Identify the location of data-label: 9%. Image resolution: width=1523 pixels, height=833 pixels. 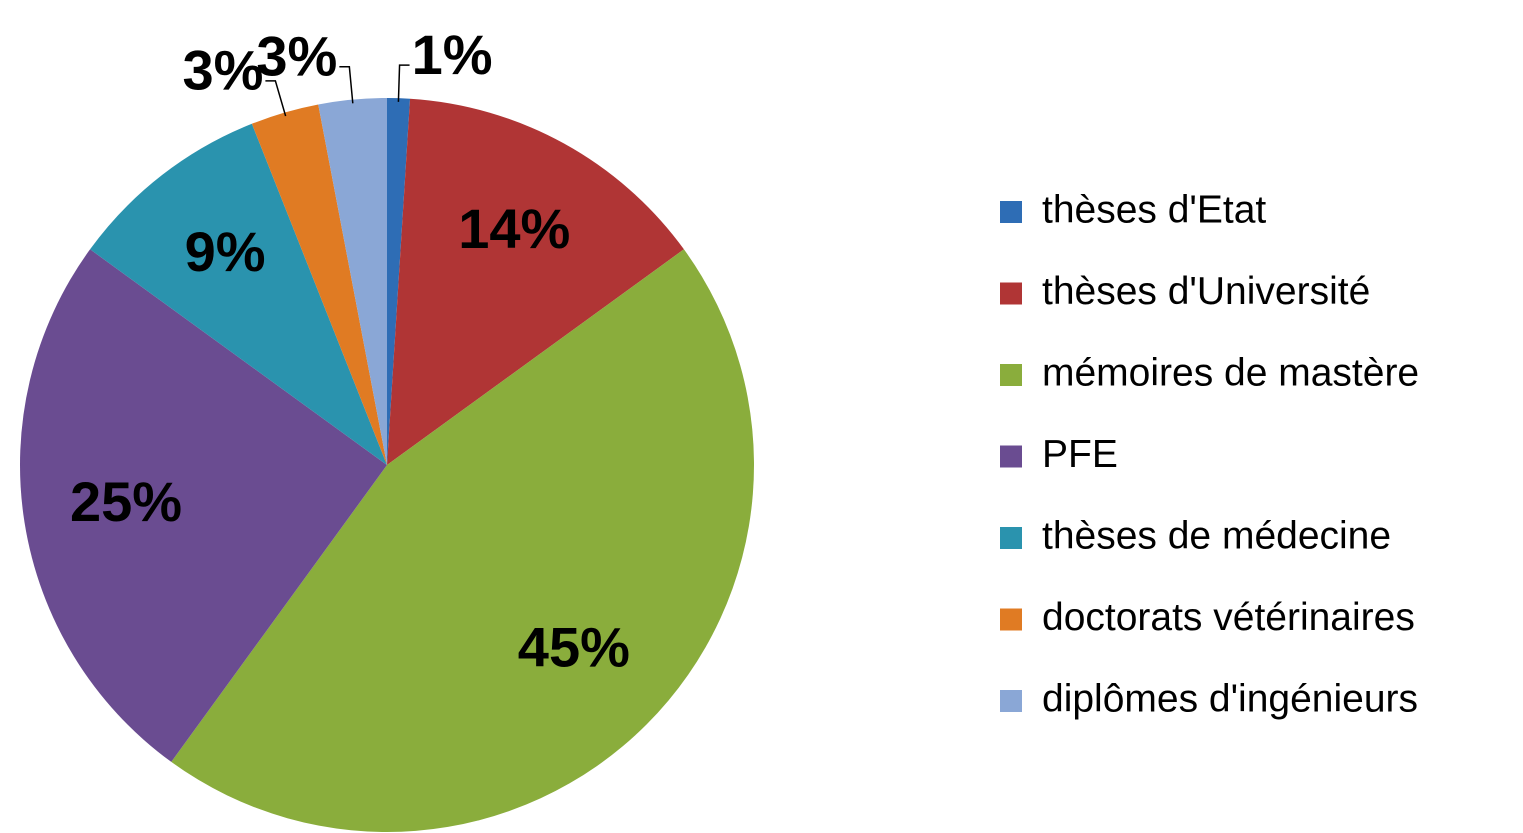
(225, 251).